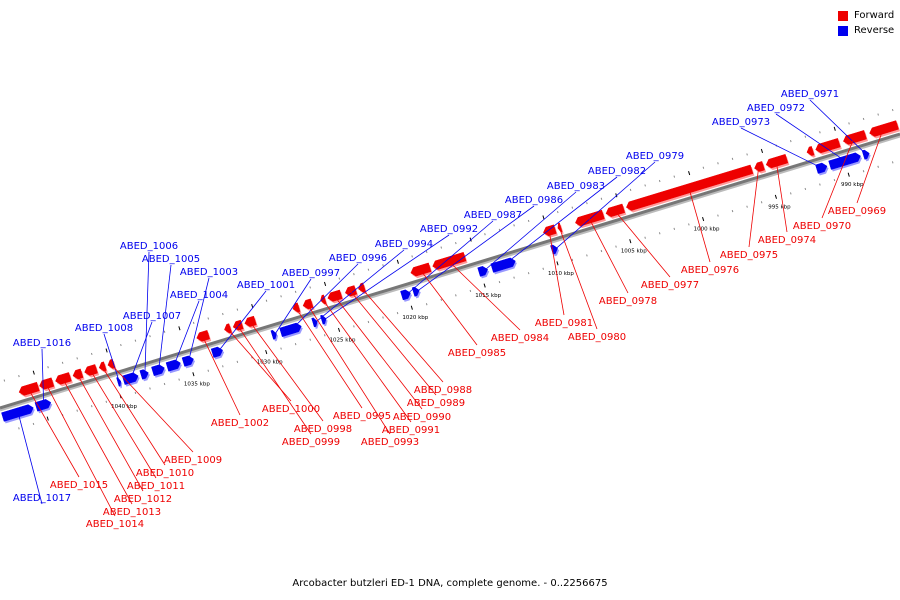 The width and height of the screenshot is (900, 600). I want to click on reverse-gene-label: ABED_1004, so click(199, 295).